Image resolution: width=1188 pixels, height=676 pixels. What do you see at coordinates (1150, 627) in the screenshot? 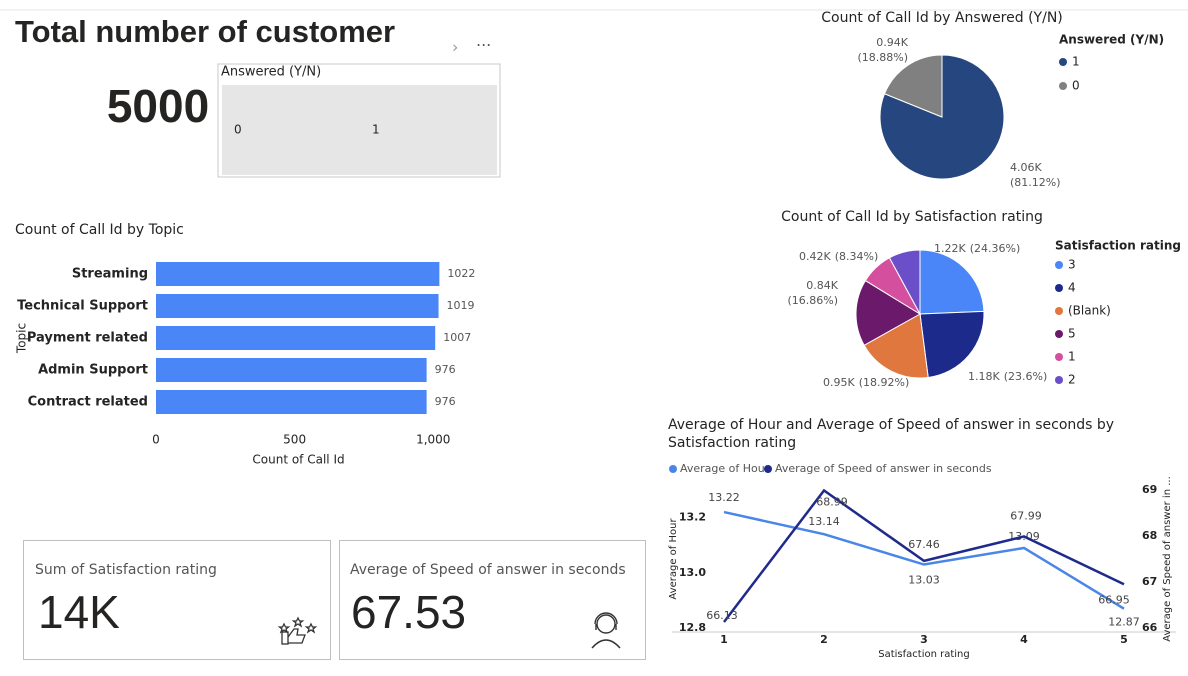
I see `y2-tick-label: 66` at bounding box center [1150, 627].